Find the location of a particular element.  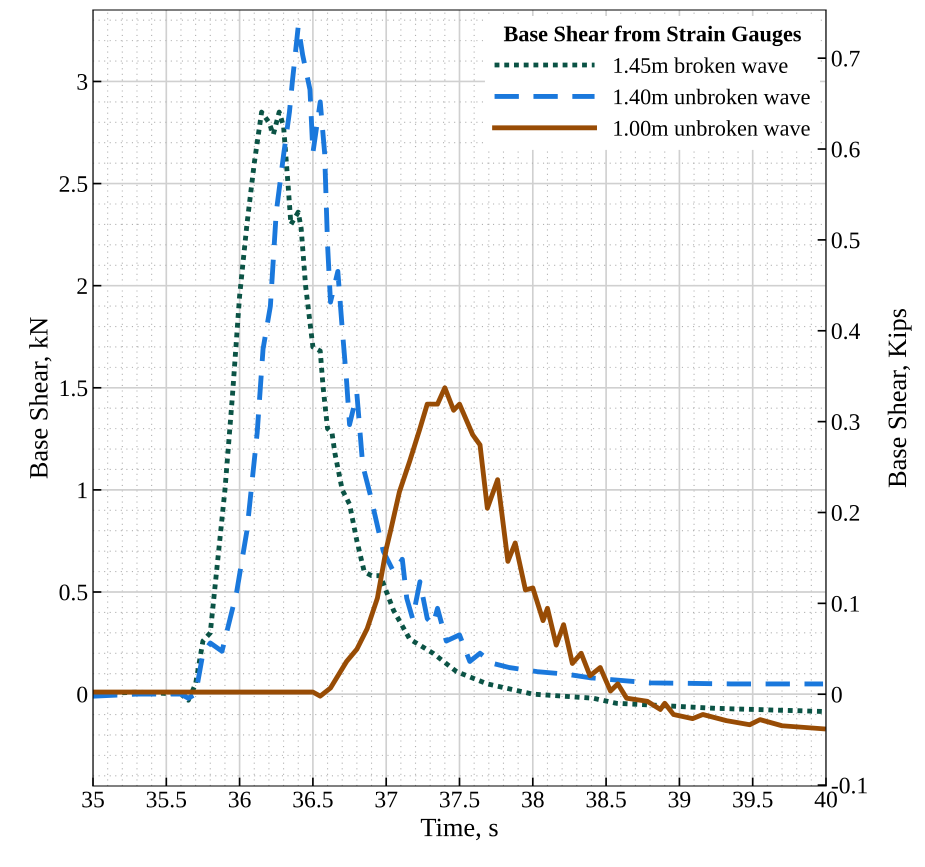

x-axis-title: Time, s is located at coordinates (459, 829).